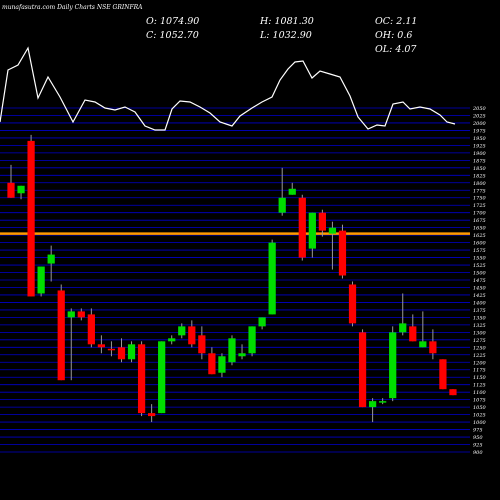  I want to click on ohlc-oh: OH: 0.6, so click(393, 35).